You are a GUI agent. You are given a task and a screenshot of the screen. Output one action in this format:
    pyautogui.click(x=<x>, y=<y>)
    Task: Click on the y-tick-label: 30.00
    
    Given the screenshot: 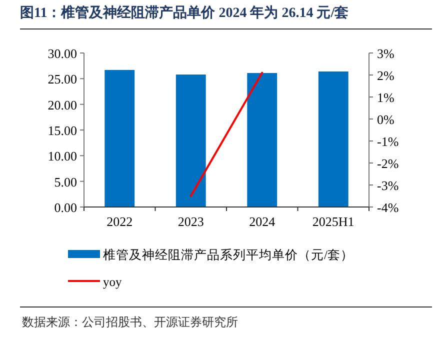 What is the action you would take?
    pyautogui.click(x=62, y=53)
    